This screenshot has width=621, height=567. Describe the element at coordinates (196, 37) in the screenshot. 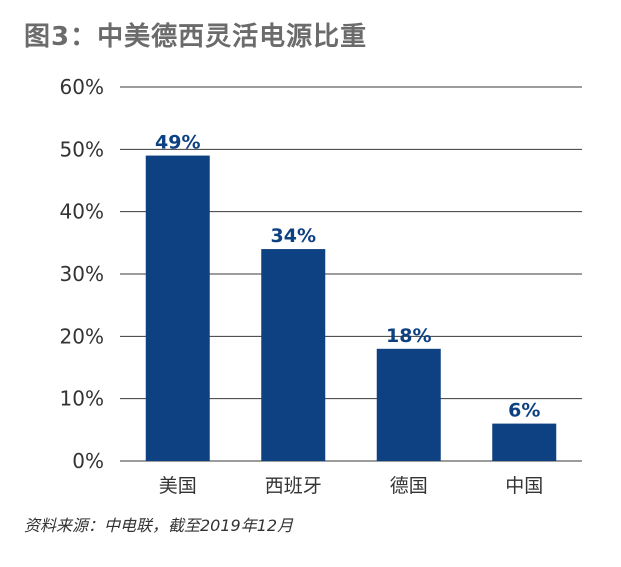

I see `chart-title: 图3：中美德西灵活电源比重` at that location.